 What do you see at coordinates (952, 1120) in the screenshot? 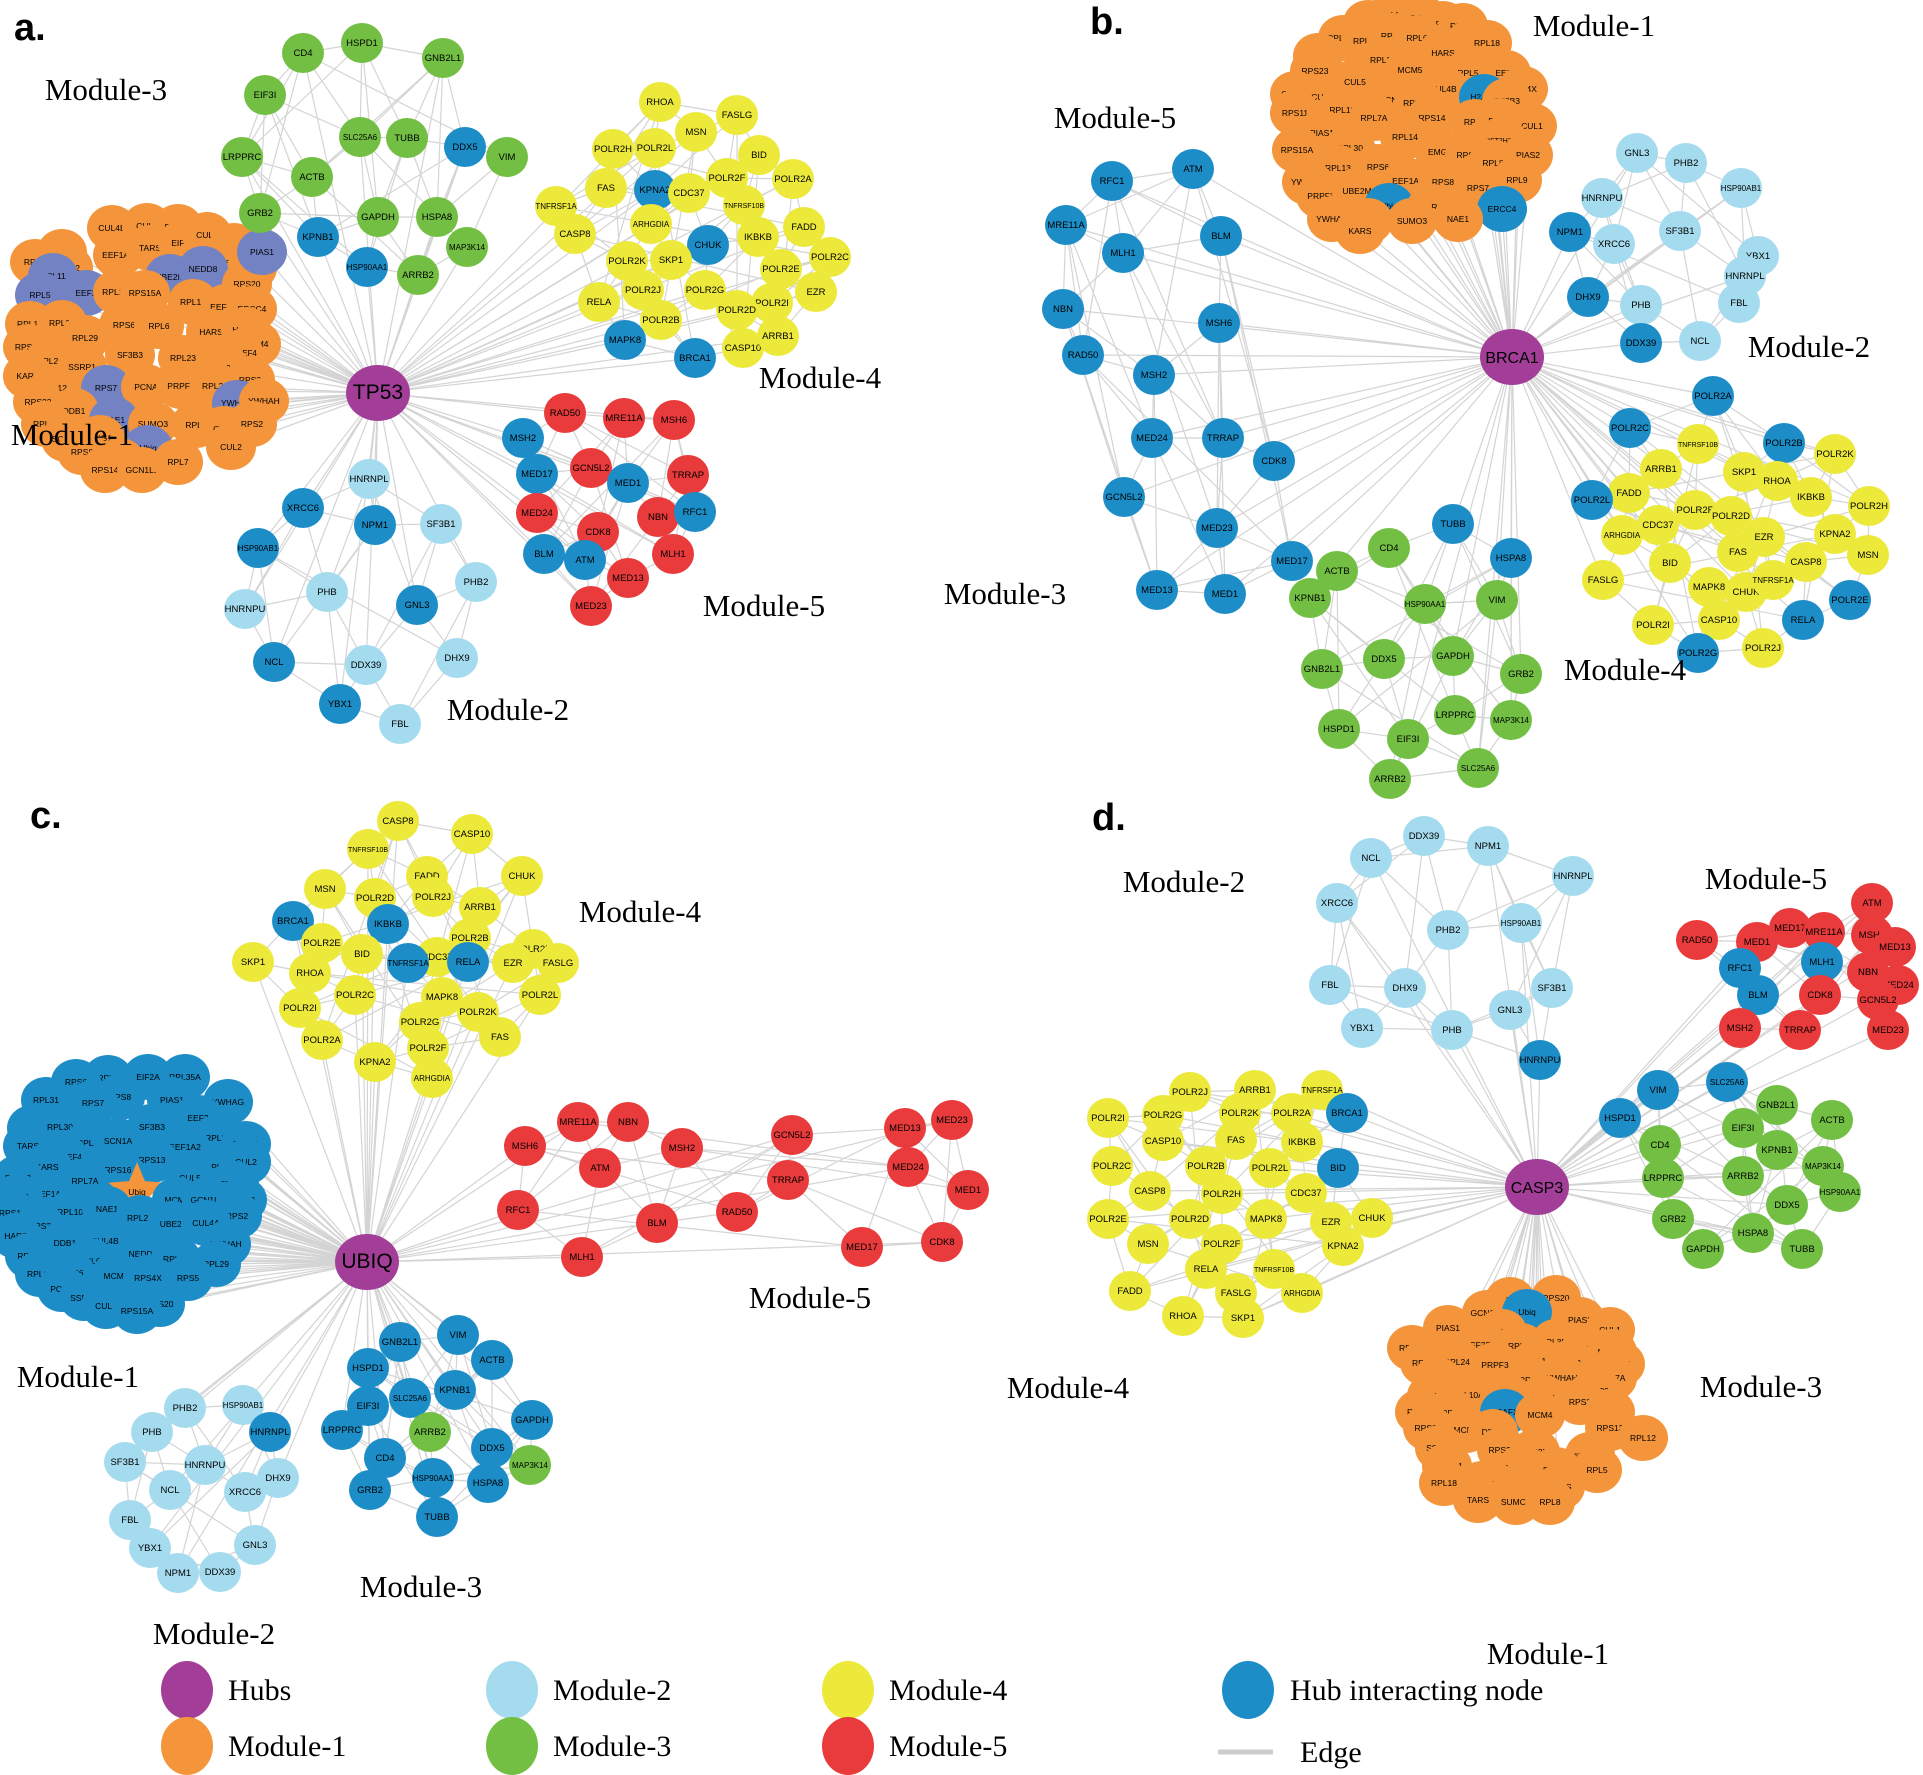
I see `node-MED23: MED23` at bounding box center [952, 1120].